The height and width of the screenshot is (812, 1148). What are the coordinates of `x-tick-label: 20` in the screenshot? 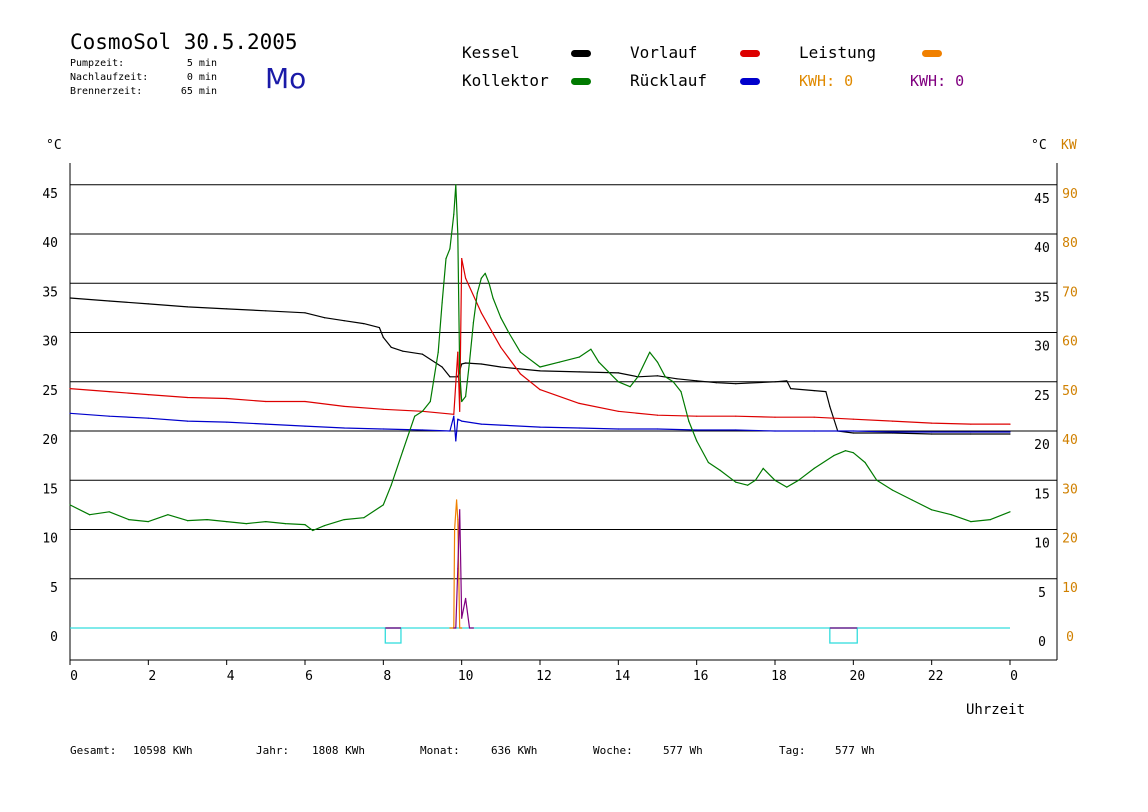 It's located at (858, 676).